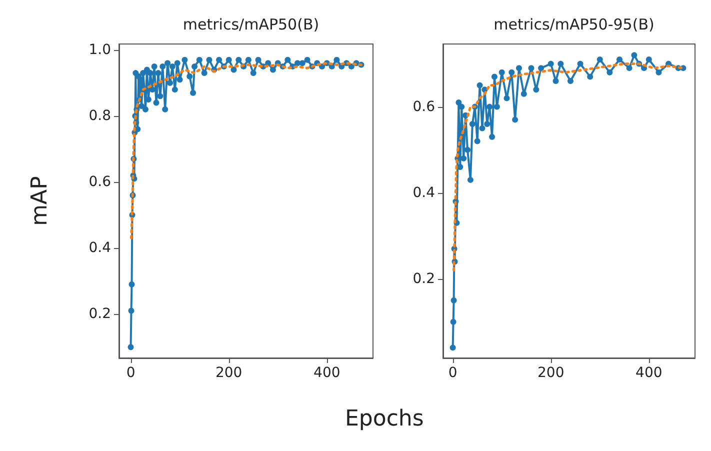 The height and width of the screenshot is (451, 711). Describe the element at coordinates (40, 201) in the screenshot. I see `y-axis-title: mAP` at that location.